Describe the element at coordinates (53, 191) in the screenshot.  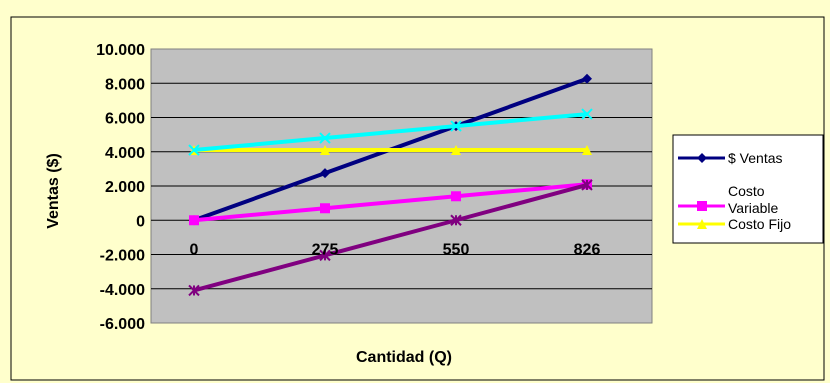
I see `y-axis-title: Ventas ($)` at that location.